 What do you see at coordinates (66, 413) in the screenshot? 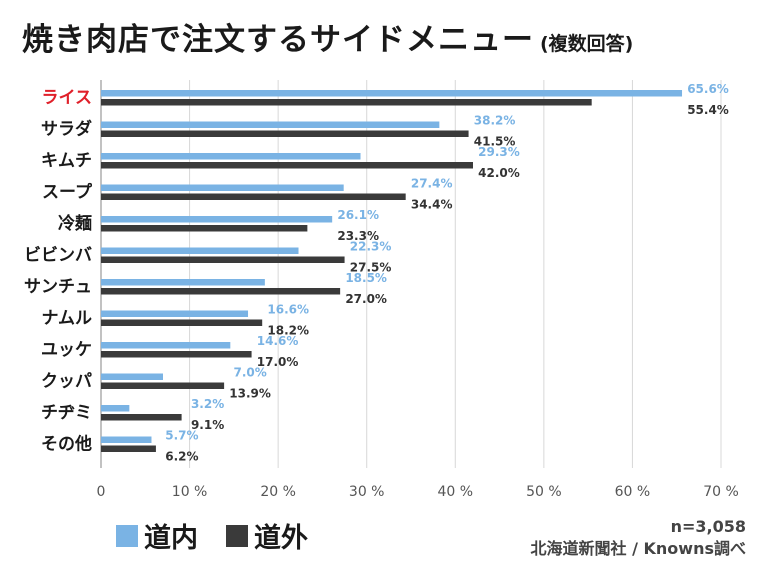
I see `category-label: チヂミ` at bounding box center [66, 413].